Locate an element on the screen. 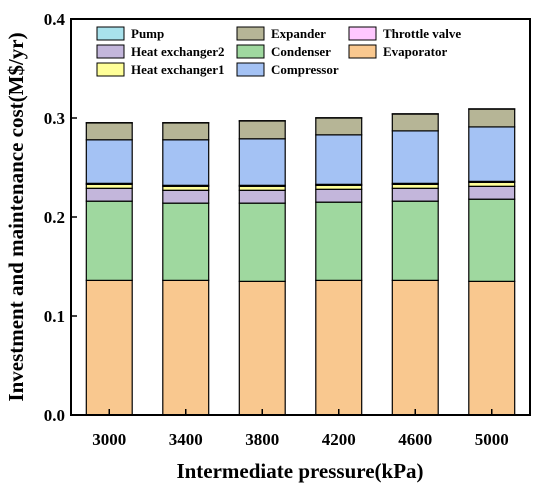  bar-3000-heat-exchanger2 is located at coordinates (109, 194).